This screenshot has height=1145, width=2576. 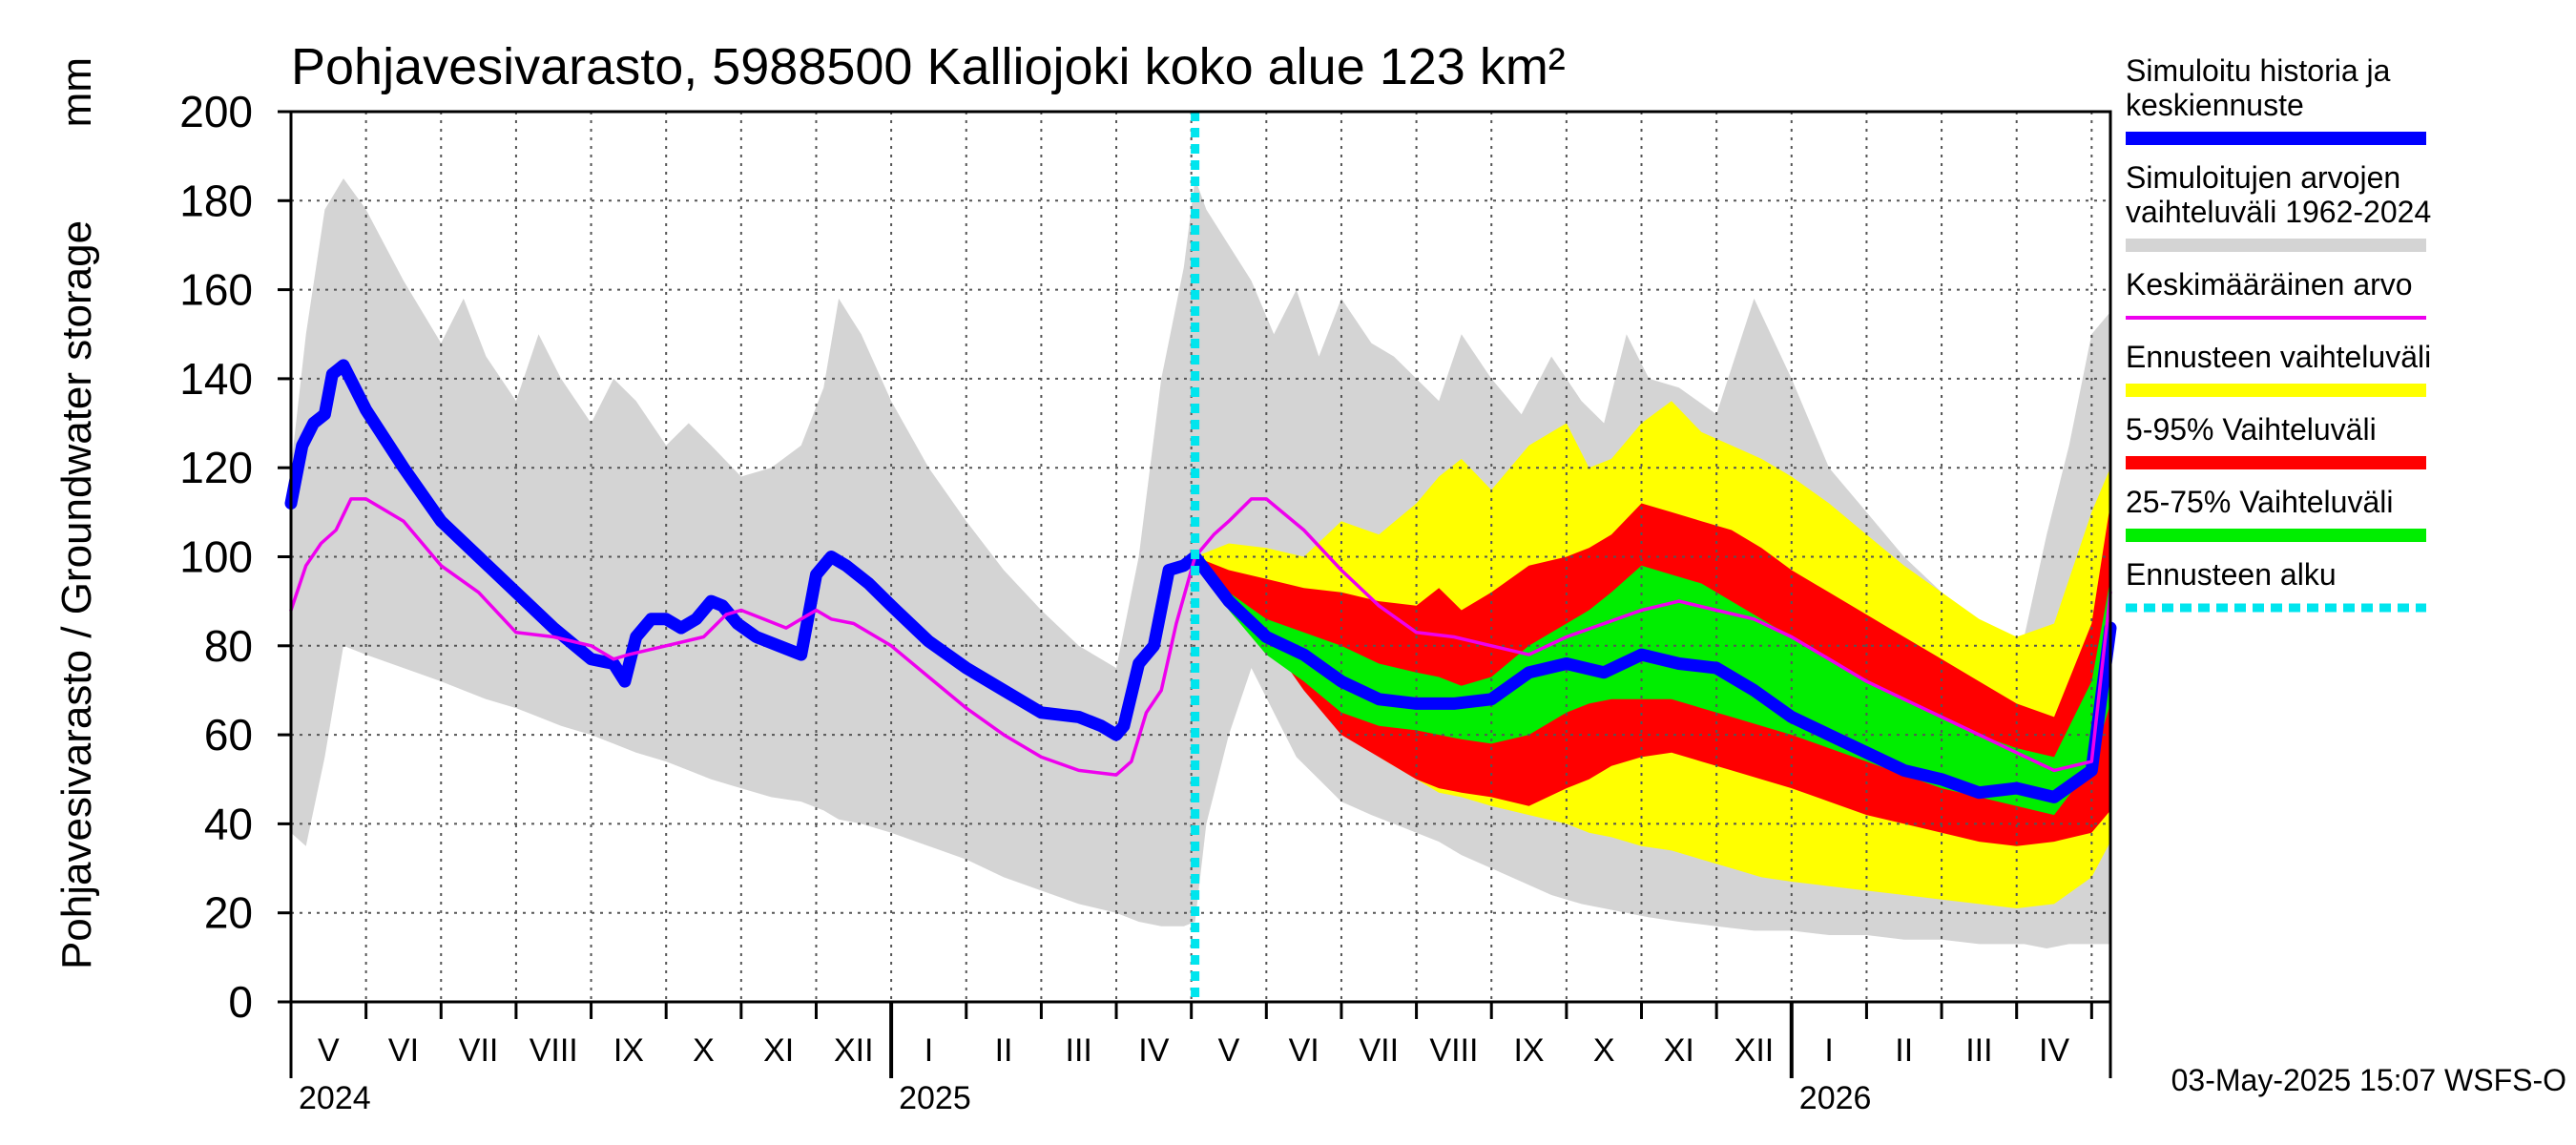 I want to click on ytick-label: 40, so click(x=228, y=823).